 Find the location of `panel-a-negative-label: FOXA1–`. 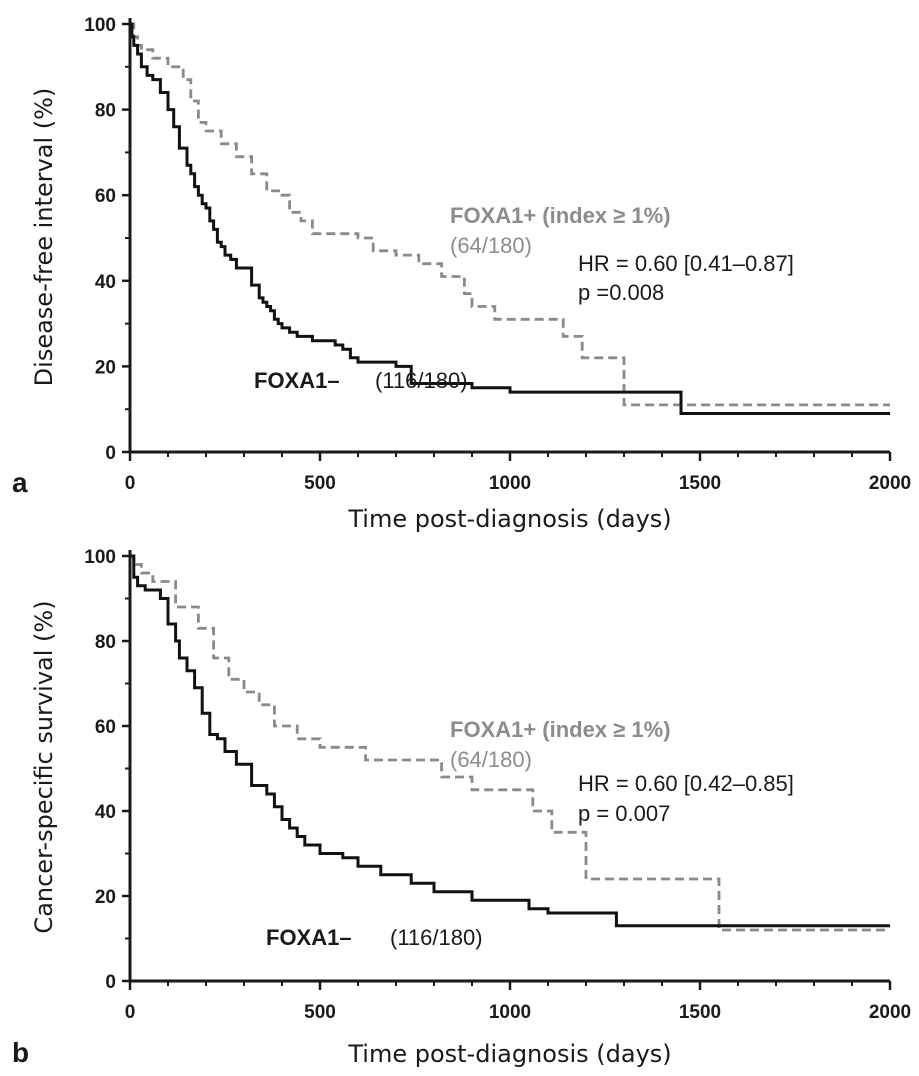

panel-a-negative-label: FOXA1– is located at coordinates (297, 380).